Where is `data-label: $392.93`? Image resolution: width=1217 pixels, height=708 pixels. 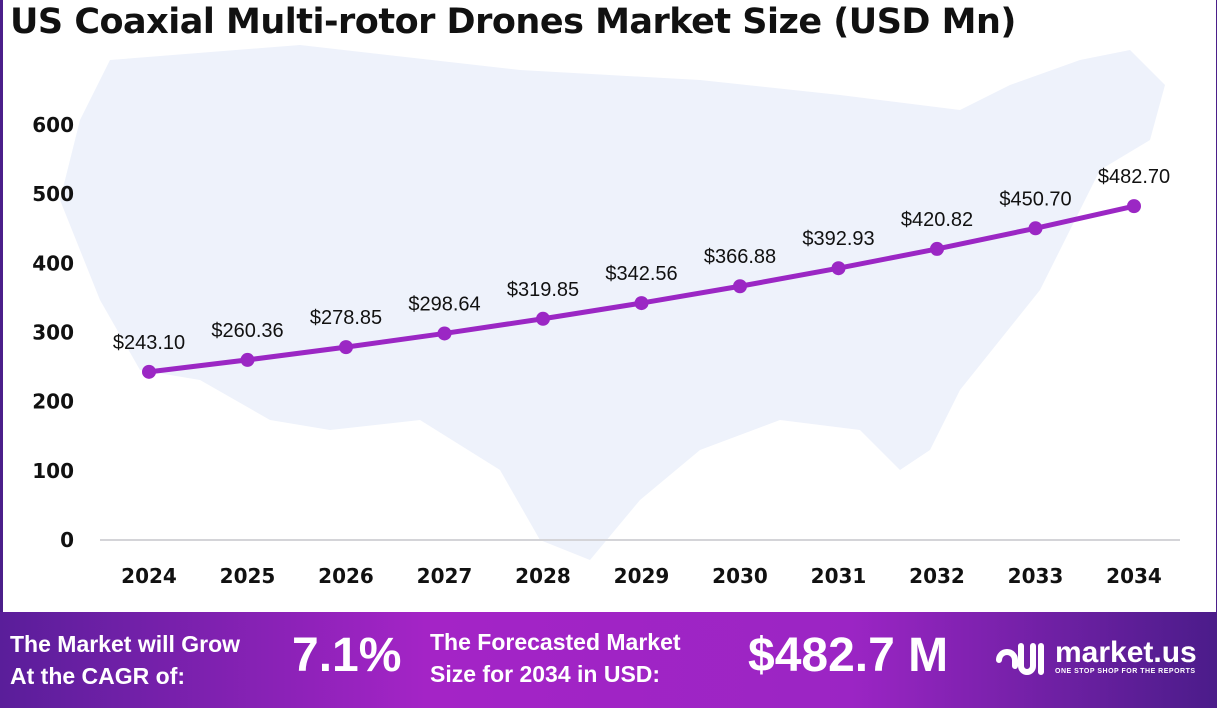
data-label: $392.93 is located at coordinates (838, 239).